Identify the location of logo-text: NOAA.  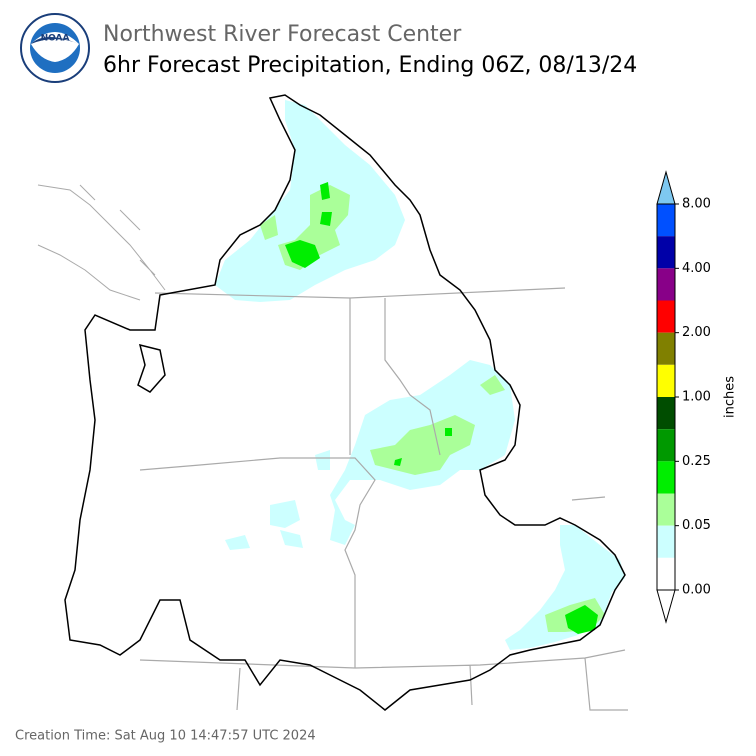
(55, 39).